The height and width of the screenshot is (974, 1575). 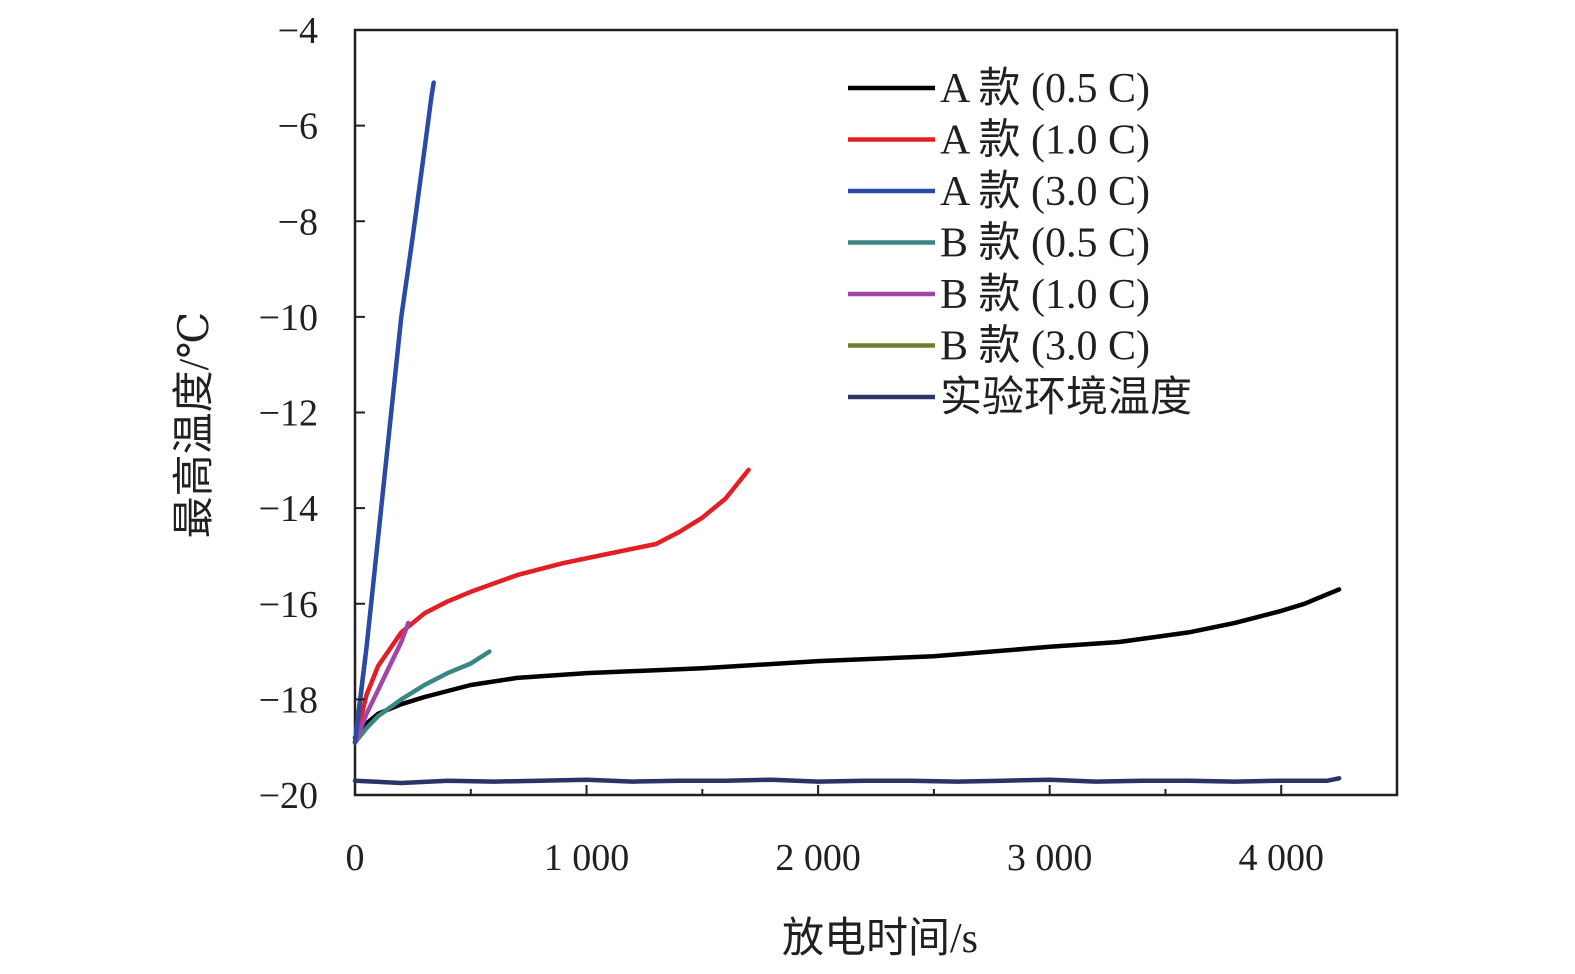 What do you see at coordinates (288, 700) in the screenshot?
I see `y-tick-label: −18` at bounding box center [288, 700].